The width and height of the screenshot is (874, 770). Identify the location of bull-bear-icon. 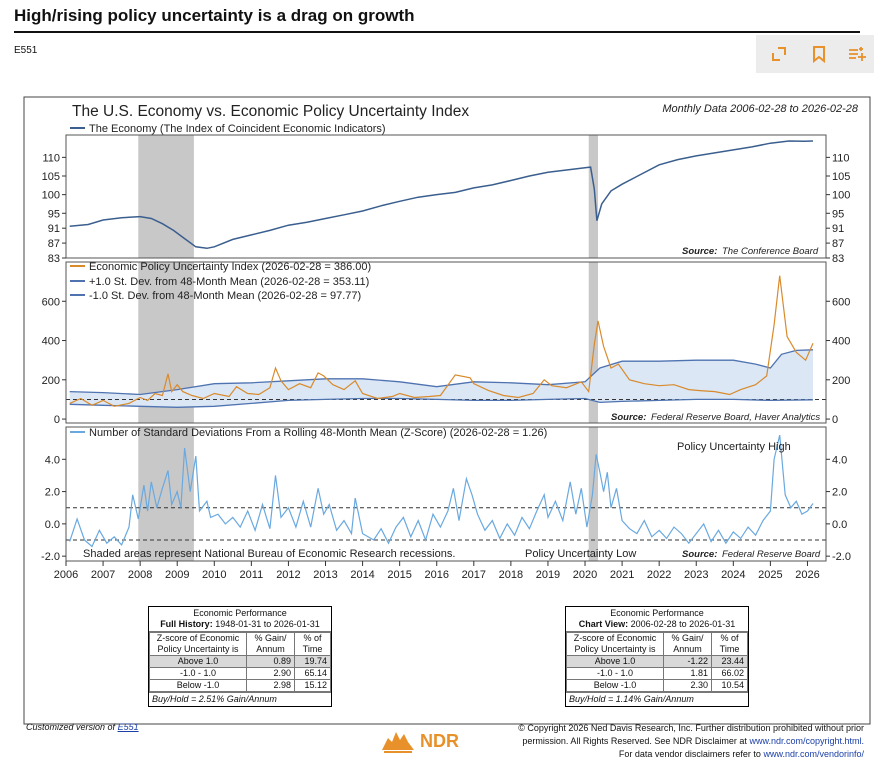
(398, 742).